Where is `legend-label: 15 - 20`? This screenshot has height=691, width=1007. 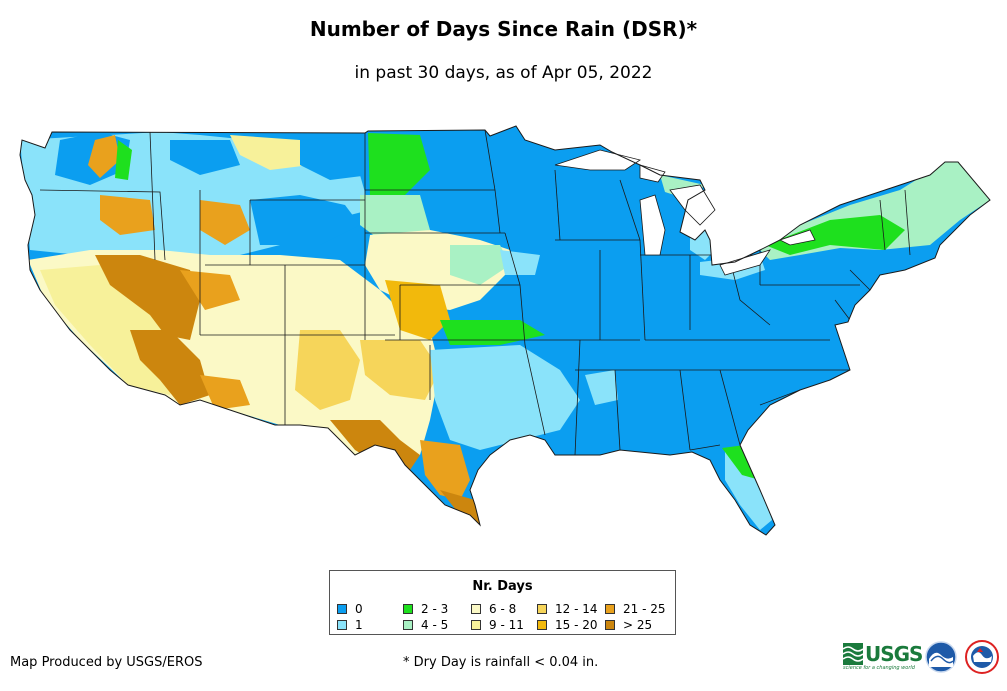
legend-label: 15 - 20 is located at coordinates (576, 625).